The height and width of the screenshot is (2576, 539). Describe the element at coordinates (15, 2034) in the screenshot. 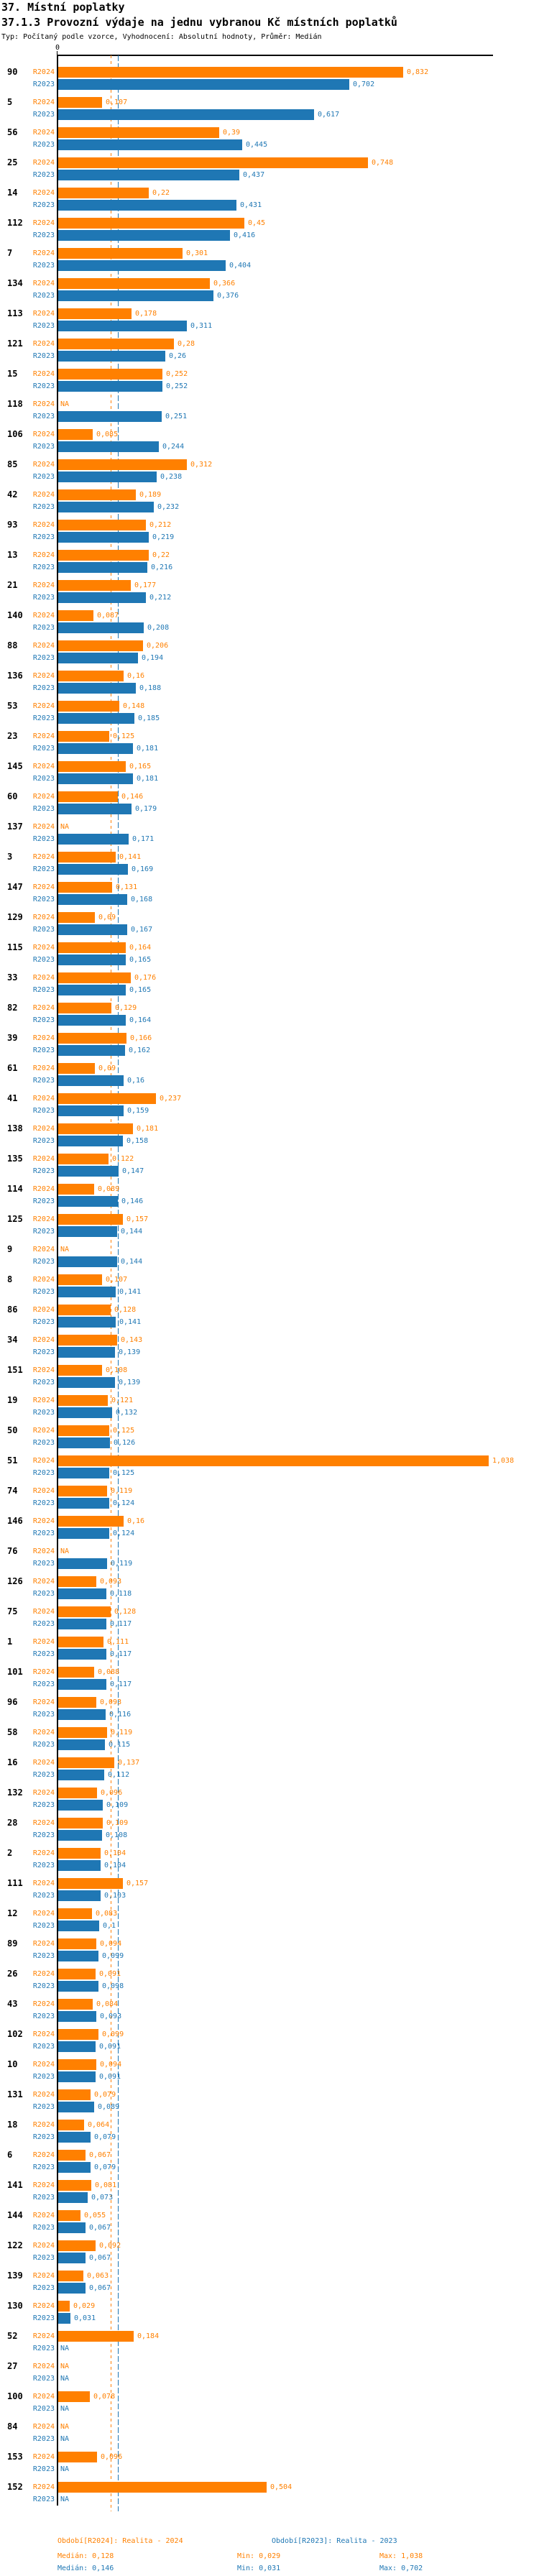

I see `group-label: 102` at that location.